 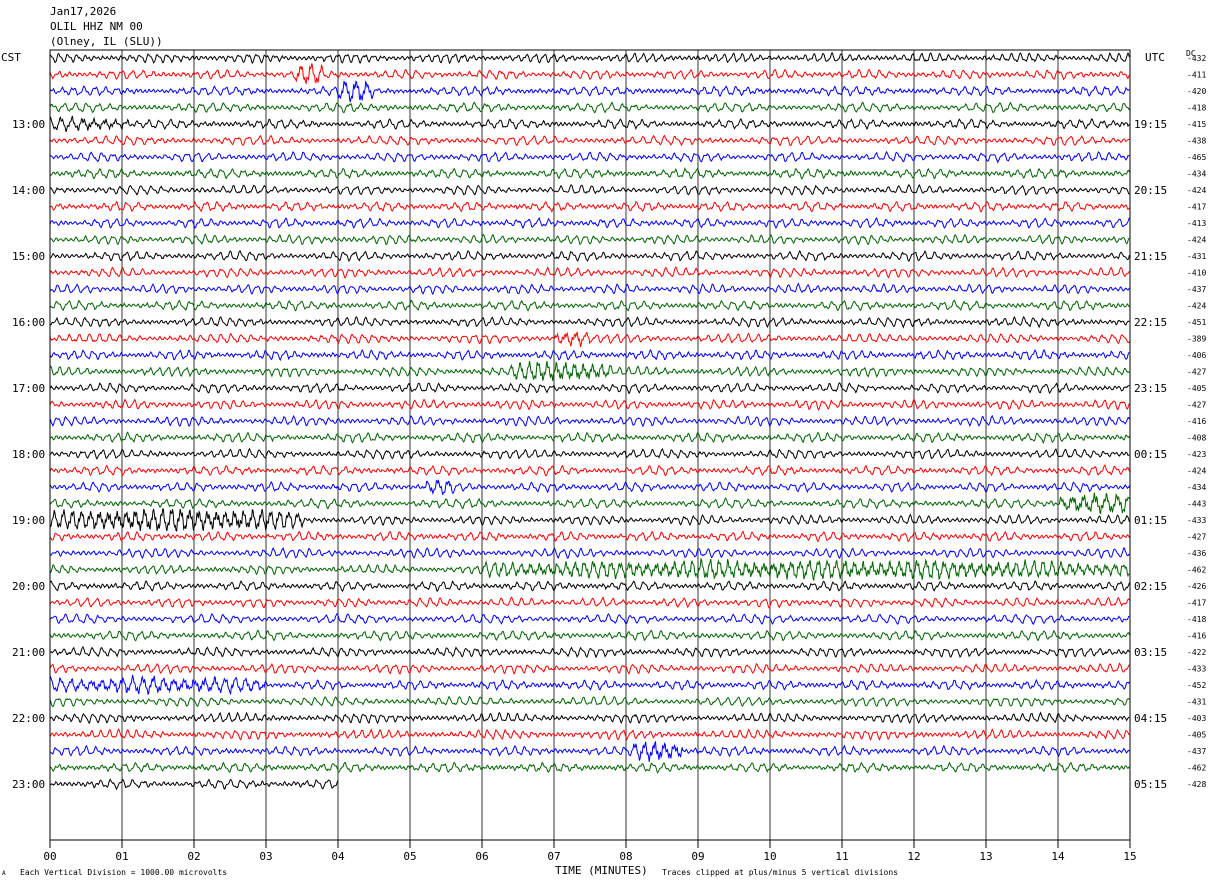 I want to click on x-tick-label: 10, so click(x=769, y=856).